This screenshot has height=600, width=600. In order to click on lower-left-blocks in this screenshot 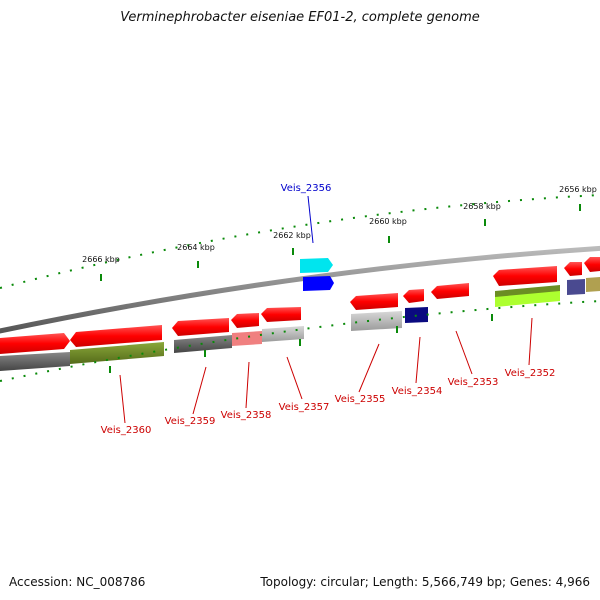, I will do `click(152, 348)`.